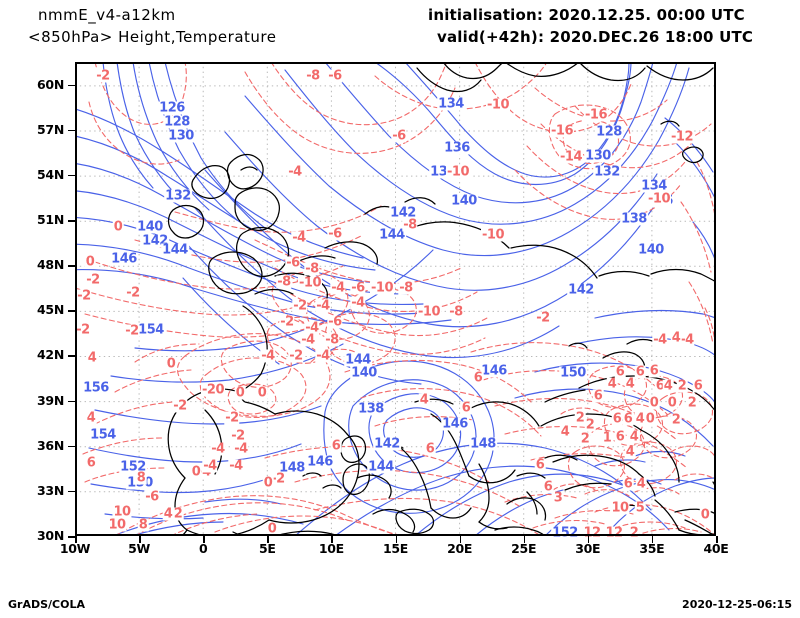 The width and height of the screenshot is (800, 618). What do you see at coordinates (596, 115) in the screenshot?
I see `contour-value-label: -16` at bounding box center [596, 115].